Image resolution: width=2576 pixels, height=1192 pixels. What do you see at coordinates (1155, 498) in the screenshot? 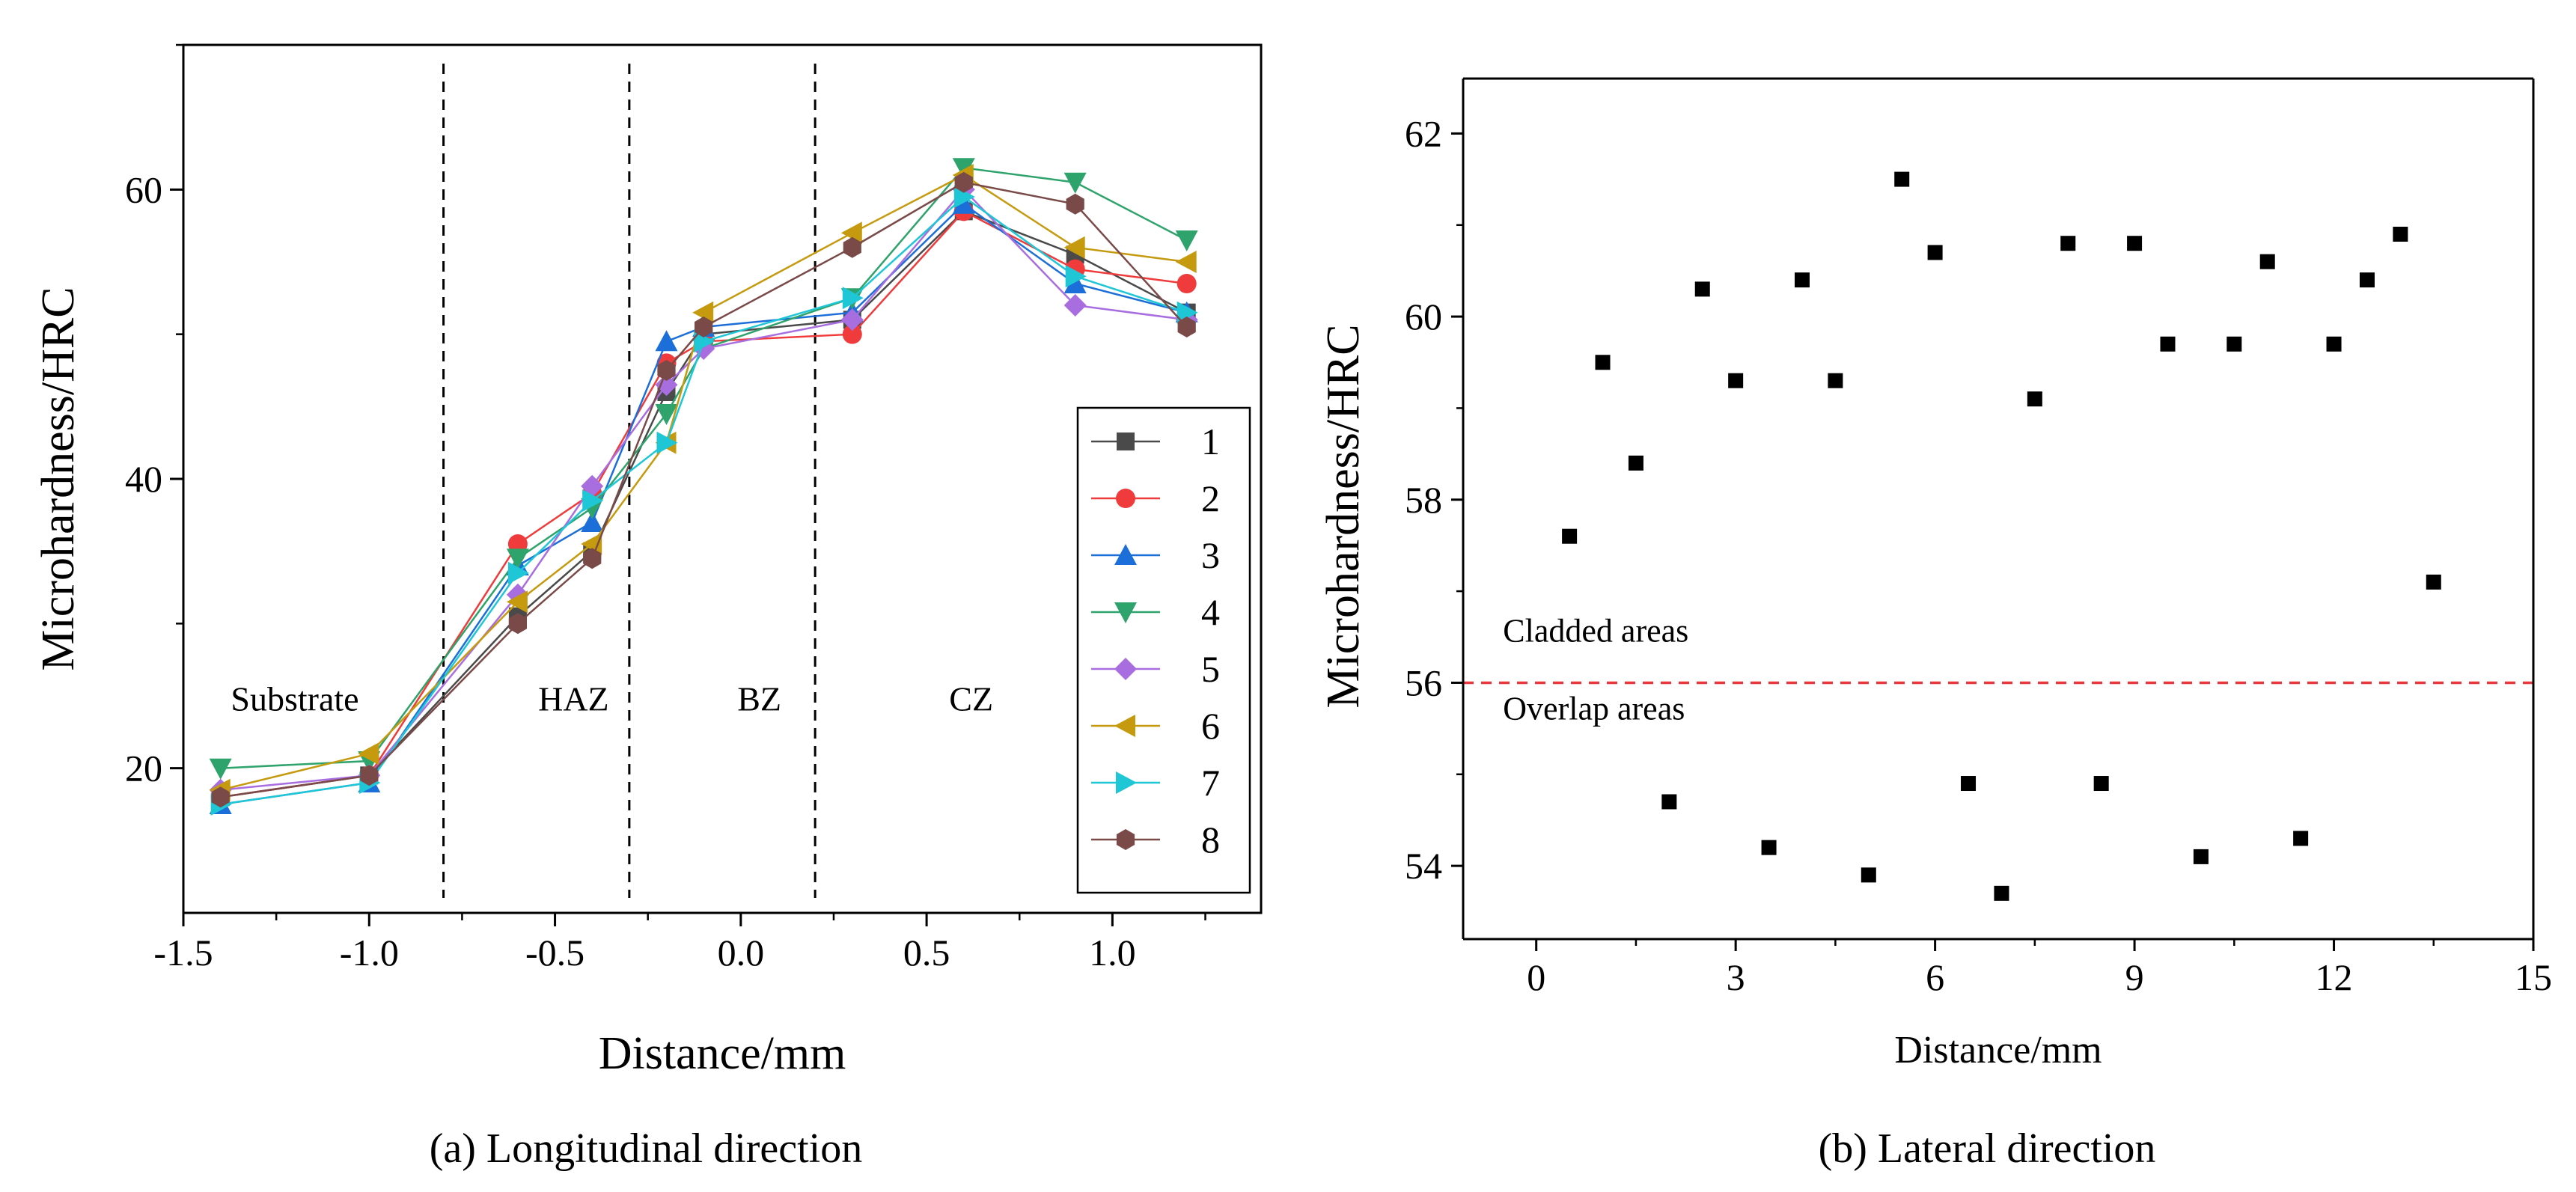
I see `legend-item-2: 2` at bounding box center [1155, 498].